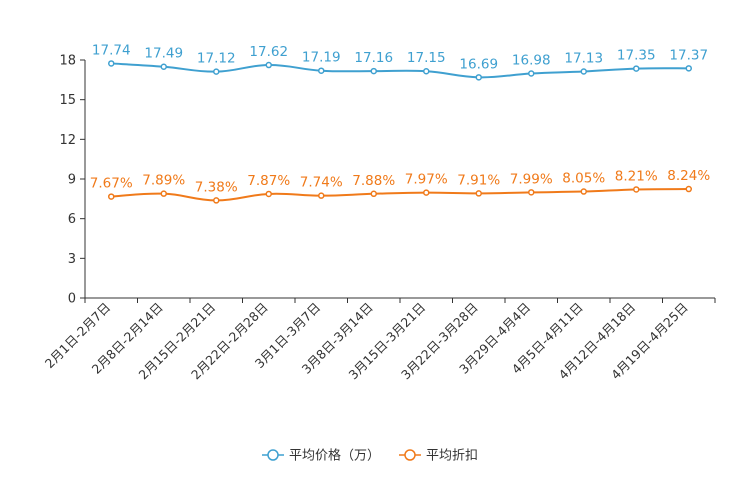  Describe the element at coordinates (72, 180) in the screenshot. I see `y-tick-label: 9` at that location.